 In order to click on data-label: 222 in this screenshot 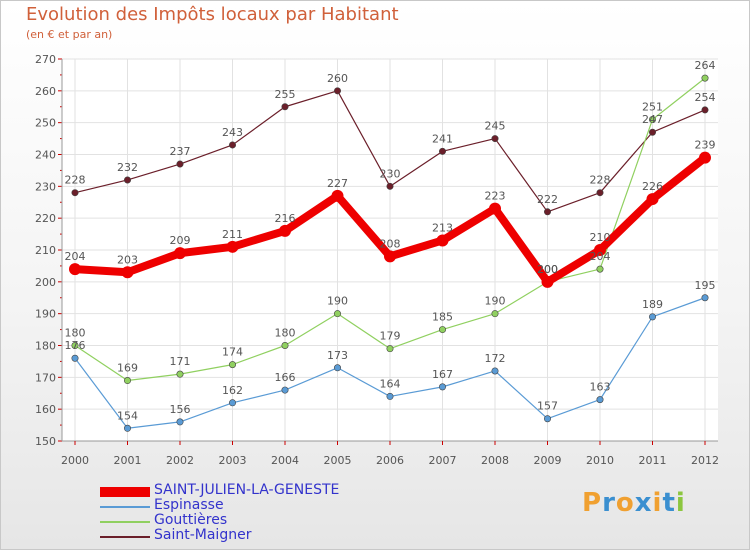, I will do `click(547, 199)`.